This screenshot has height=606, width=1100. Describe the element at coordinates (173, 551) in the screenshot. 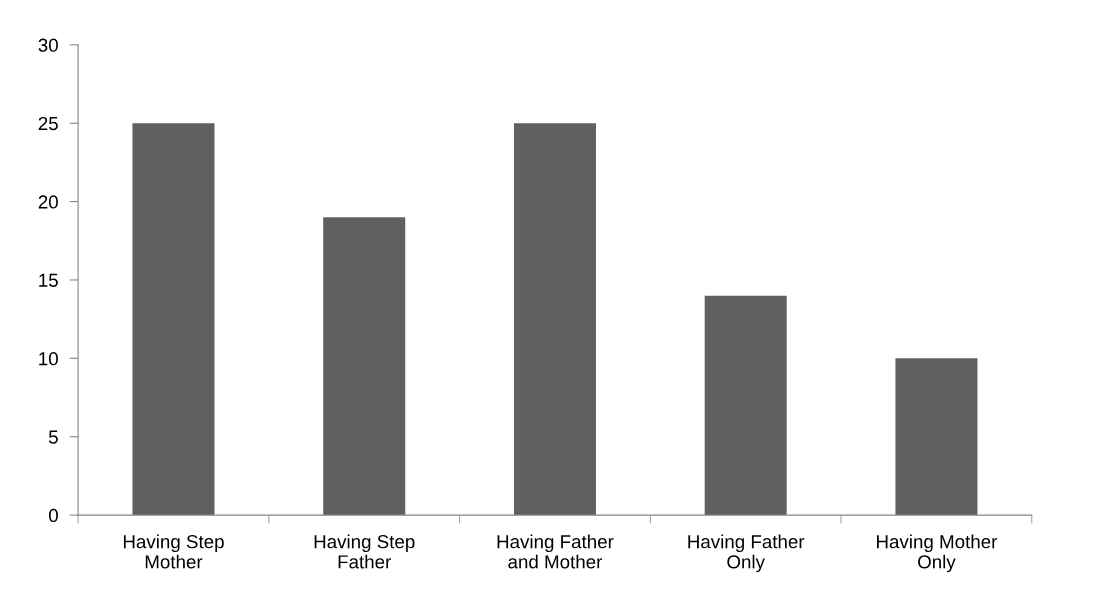

I see `x-tick-label: Having Step Mother` at that location.